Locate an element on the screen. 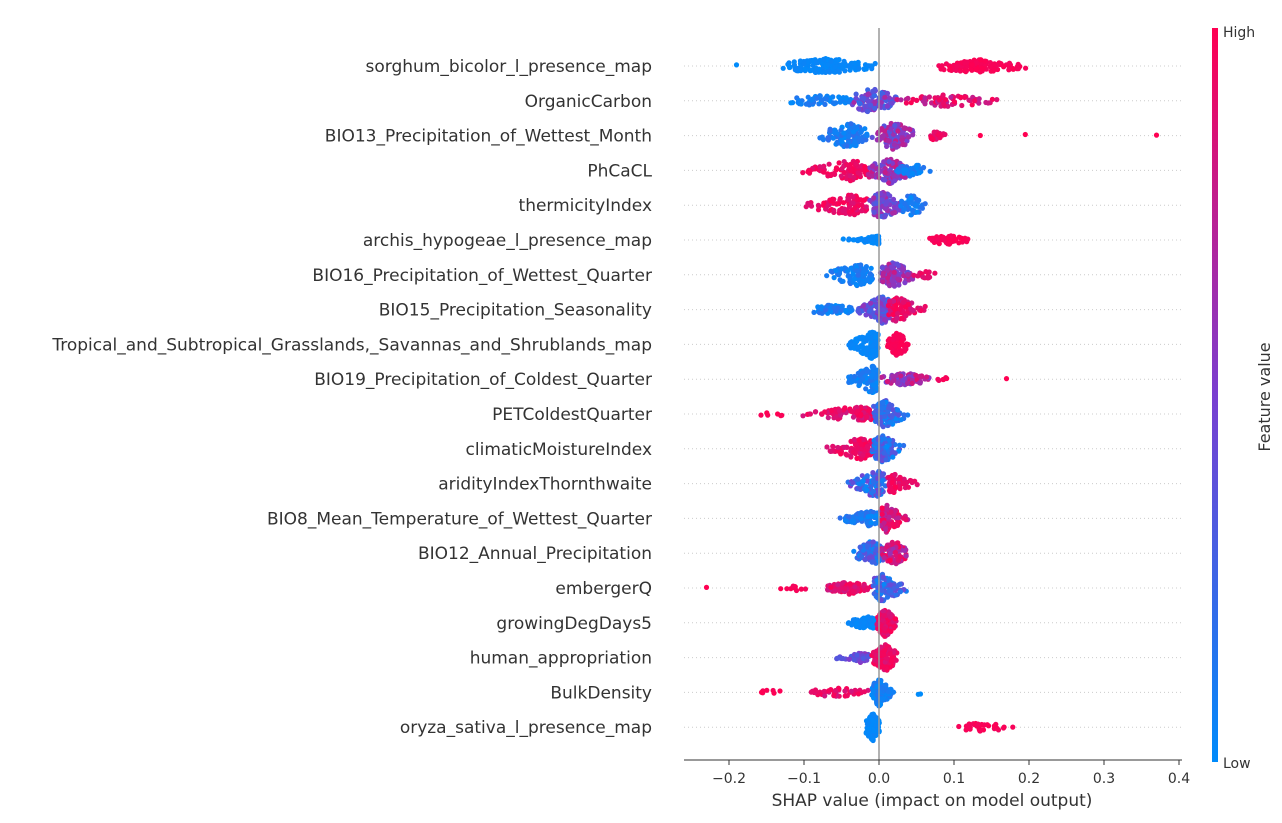  feature-label: oryza_sativa_l_presence_map is located at coordinates (526, 728).